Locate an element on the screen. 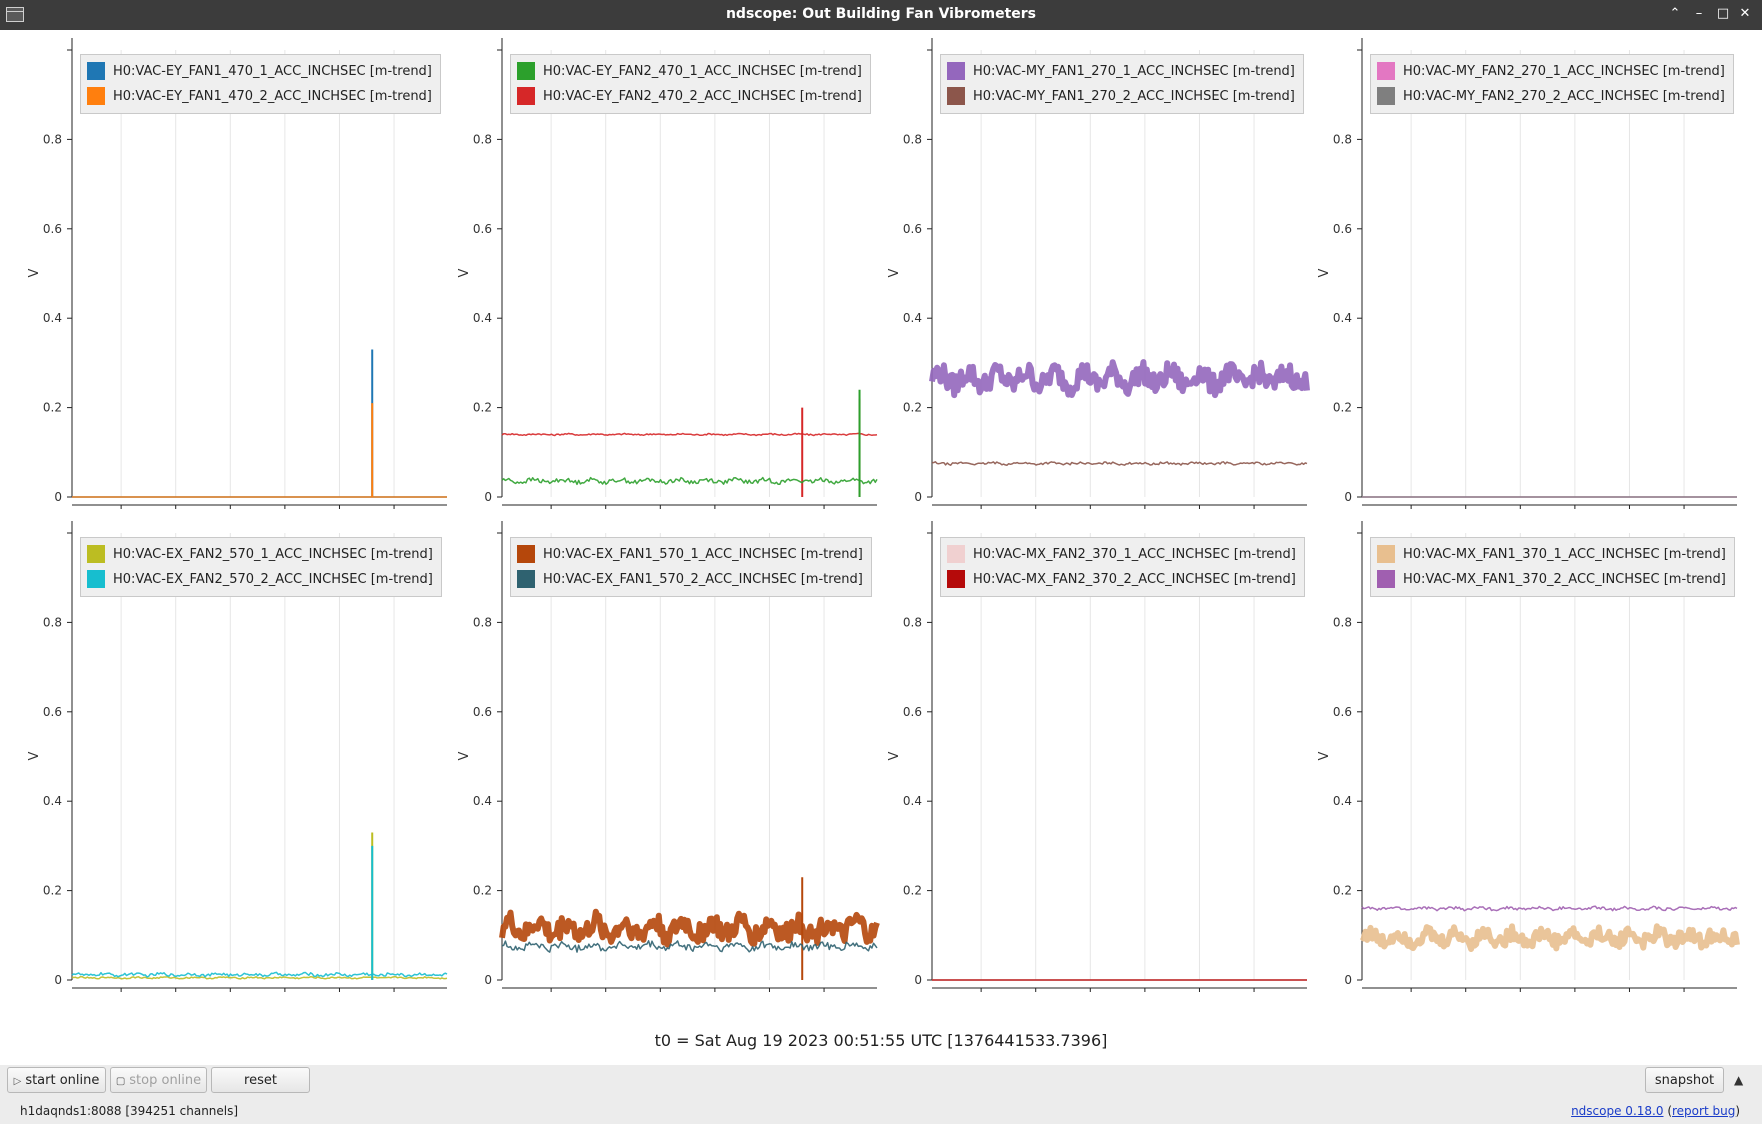 This screenshot has width=1762, height=1129. version-info: ndscope 0.18.0 (report bug) is located at coordinates (1655, 1111).